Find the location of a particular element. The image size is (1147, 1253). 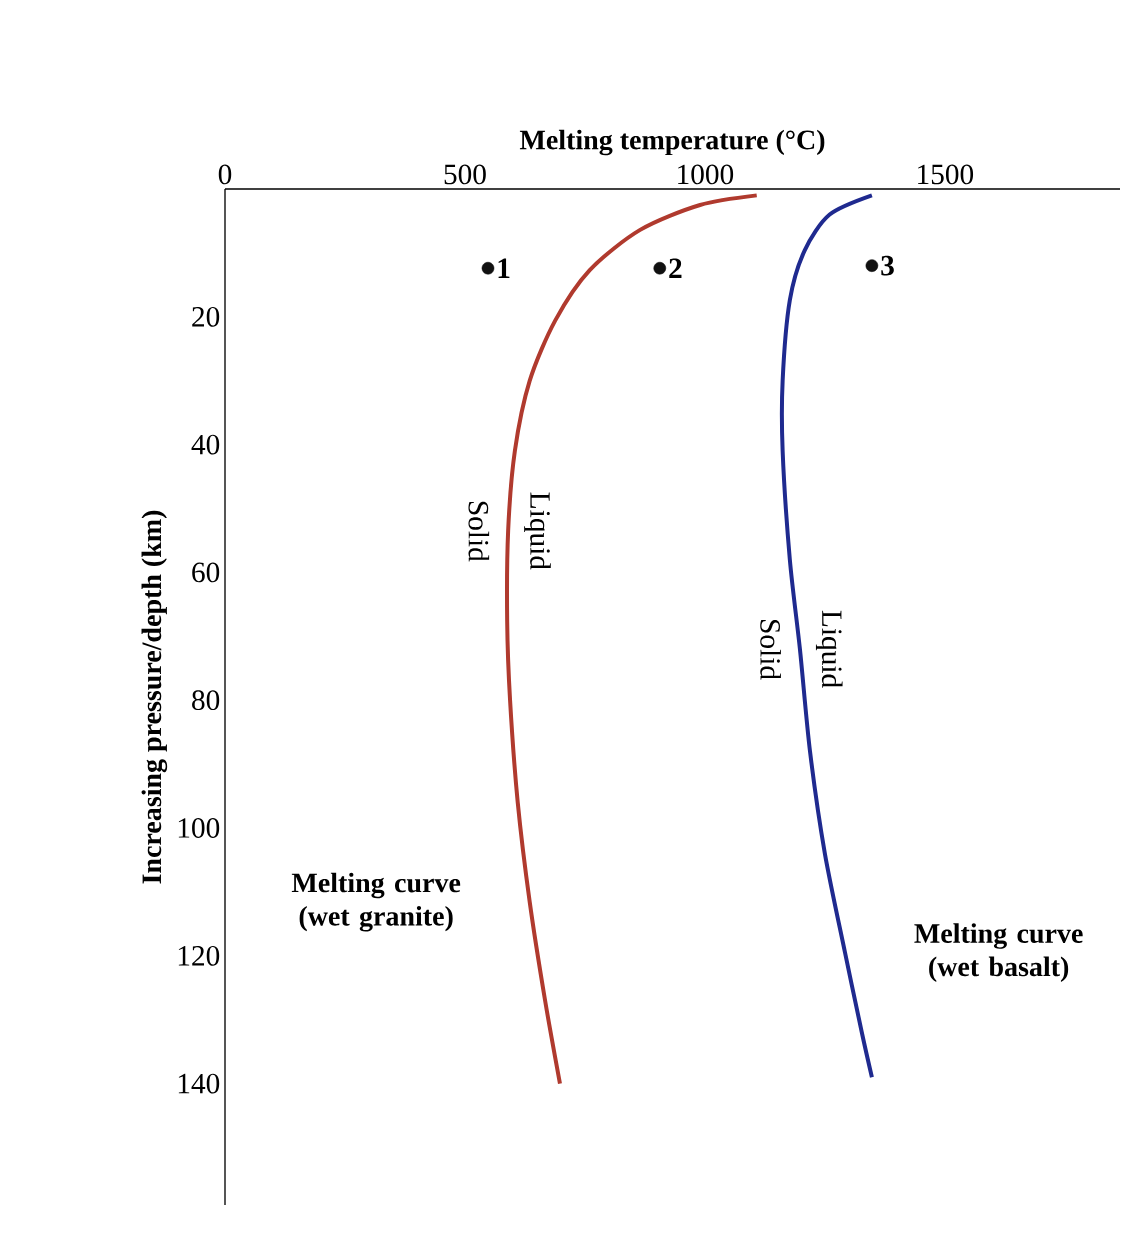

text: Melting curve (wet granite) is located at coordinates (376, 902).